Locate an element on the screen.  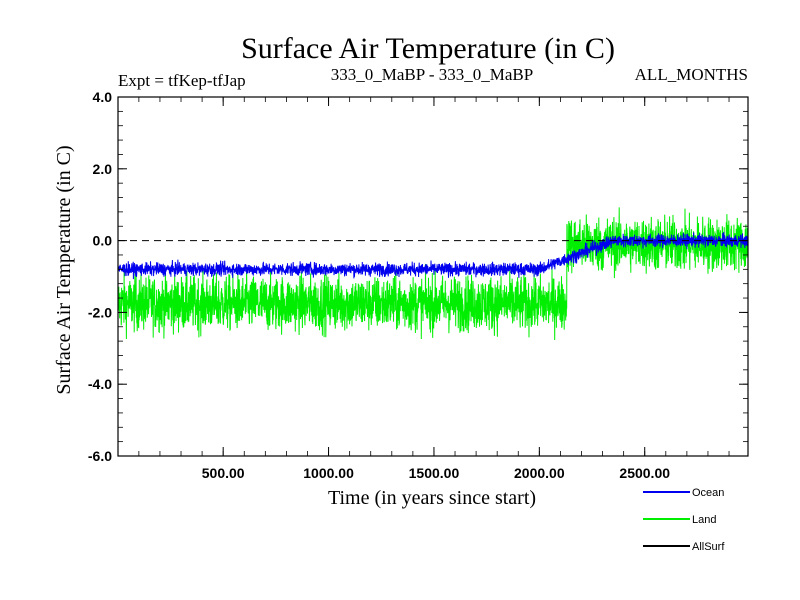
x-tick-label: 500.00 is located at coordinates (223, 473).